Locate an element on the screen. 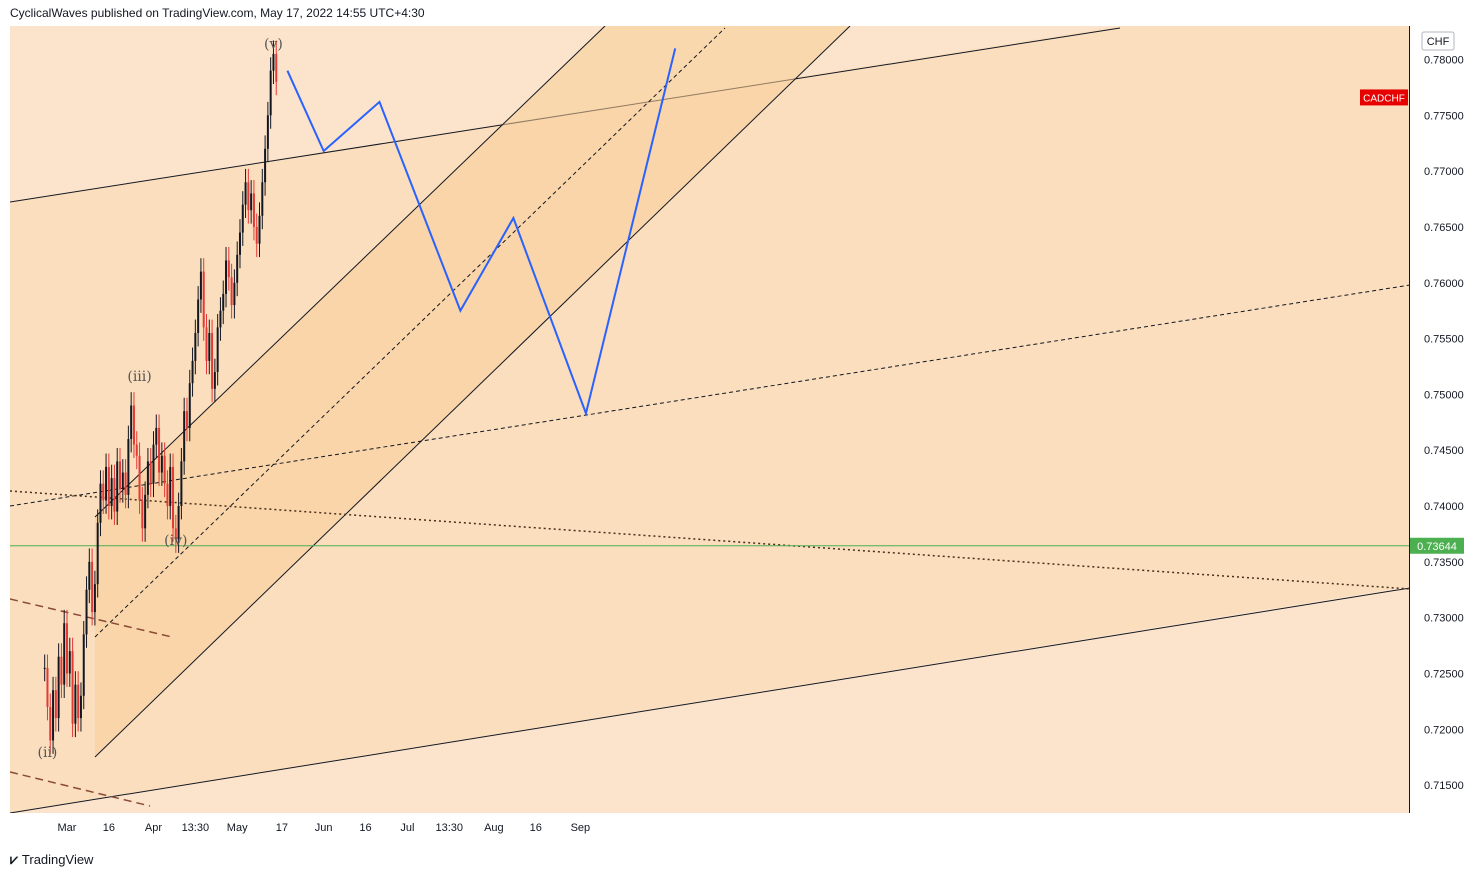 This screenshot has width=1478, height=877. time-axis-ticks: Mar 16 Apr 13:30 May 17 Jun 16 Jul 13:30 Aug 16 Sep is located at coordinates (324, 828).